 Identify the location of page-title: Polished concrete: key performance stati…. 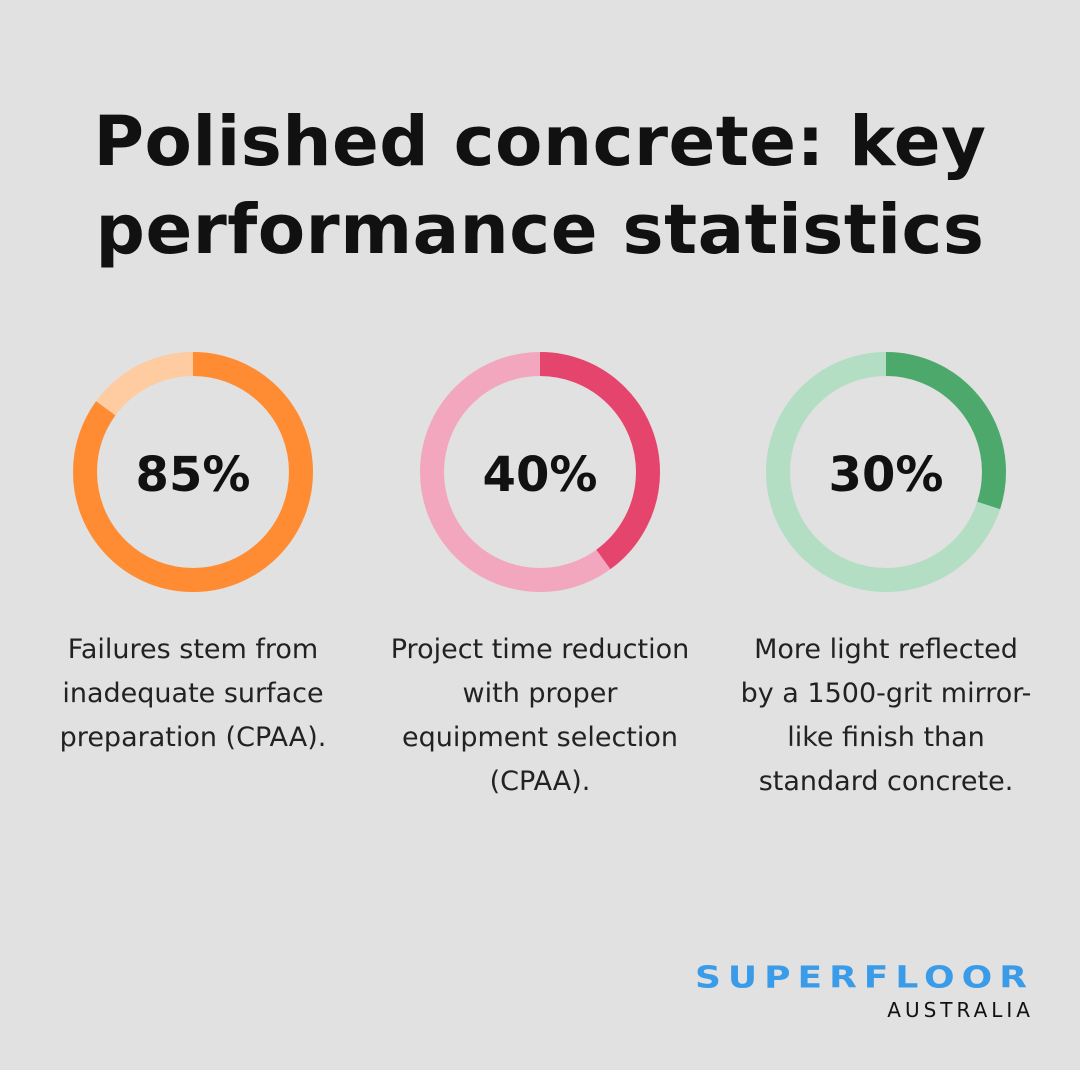
(540, 186).